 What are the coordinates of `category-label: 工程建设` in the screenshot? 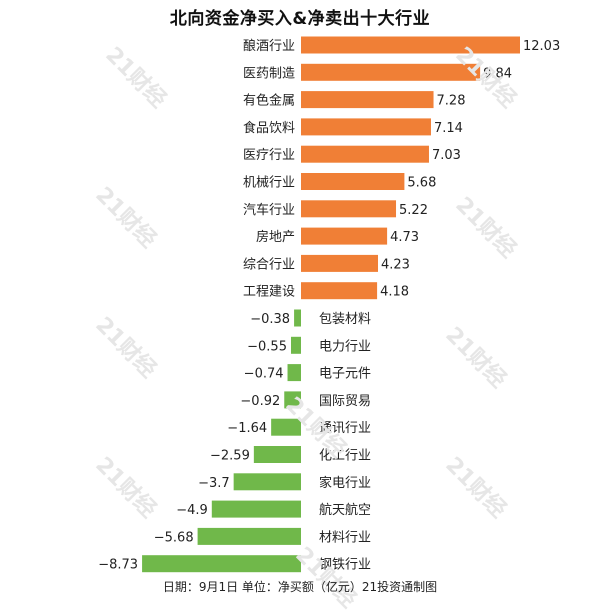 It's located at (269, 292).